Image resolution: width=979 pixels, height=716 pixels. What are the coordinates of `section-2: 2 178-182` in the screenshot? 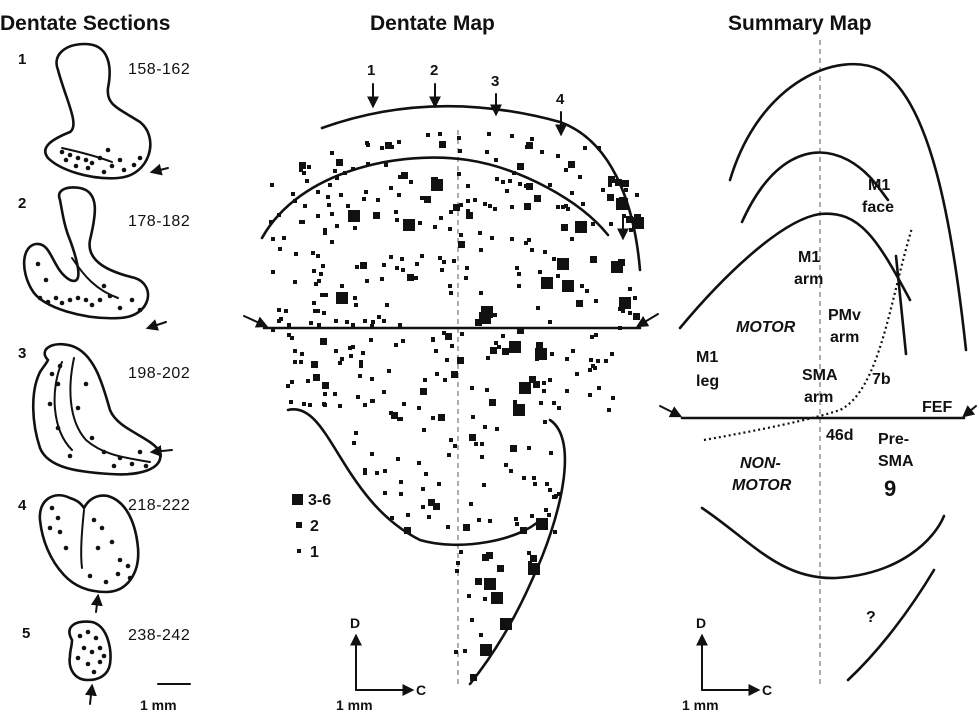 It's located at (104, 258).